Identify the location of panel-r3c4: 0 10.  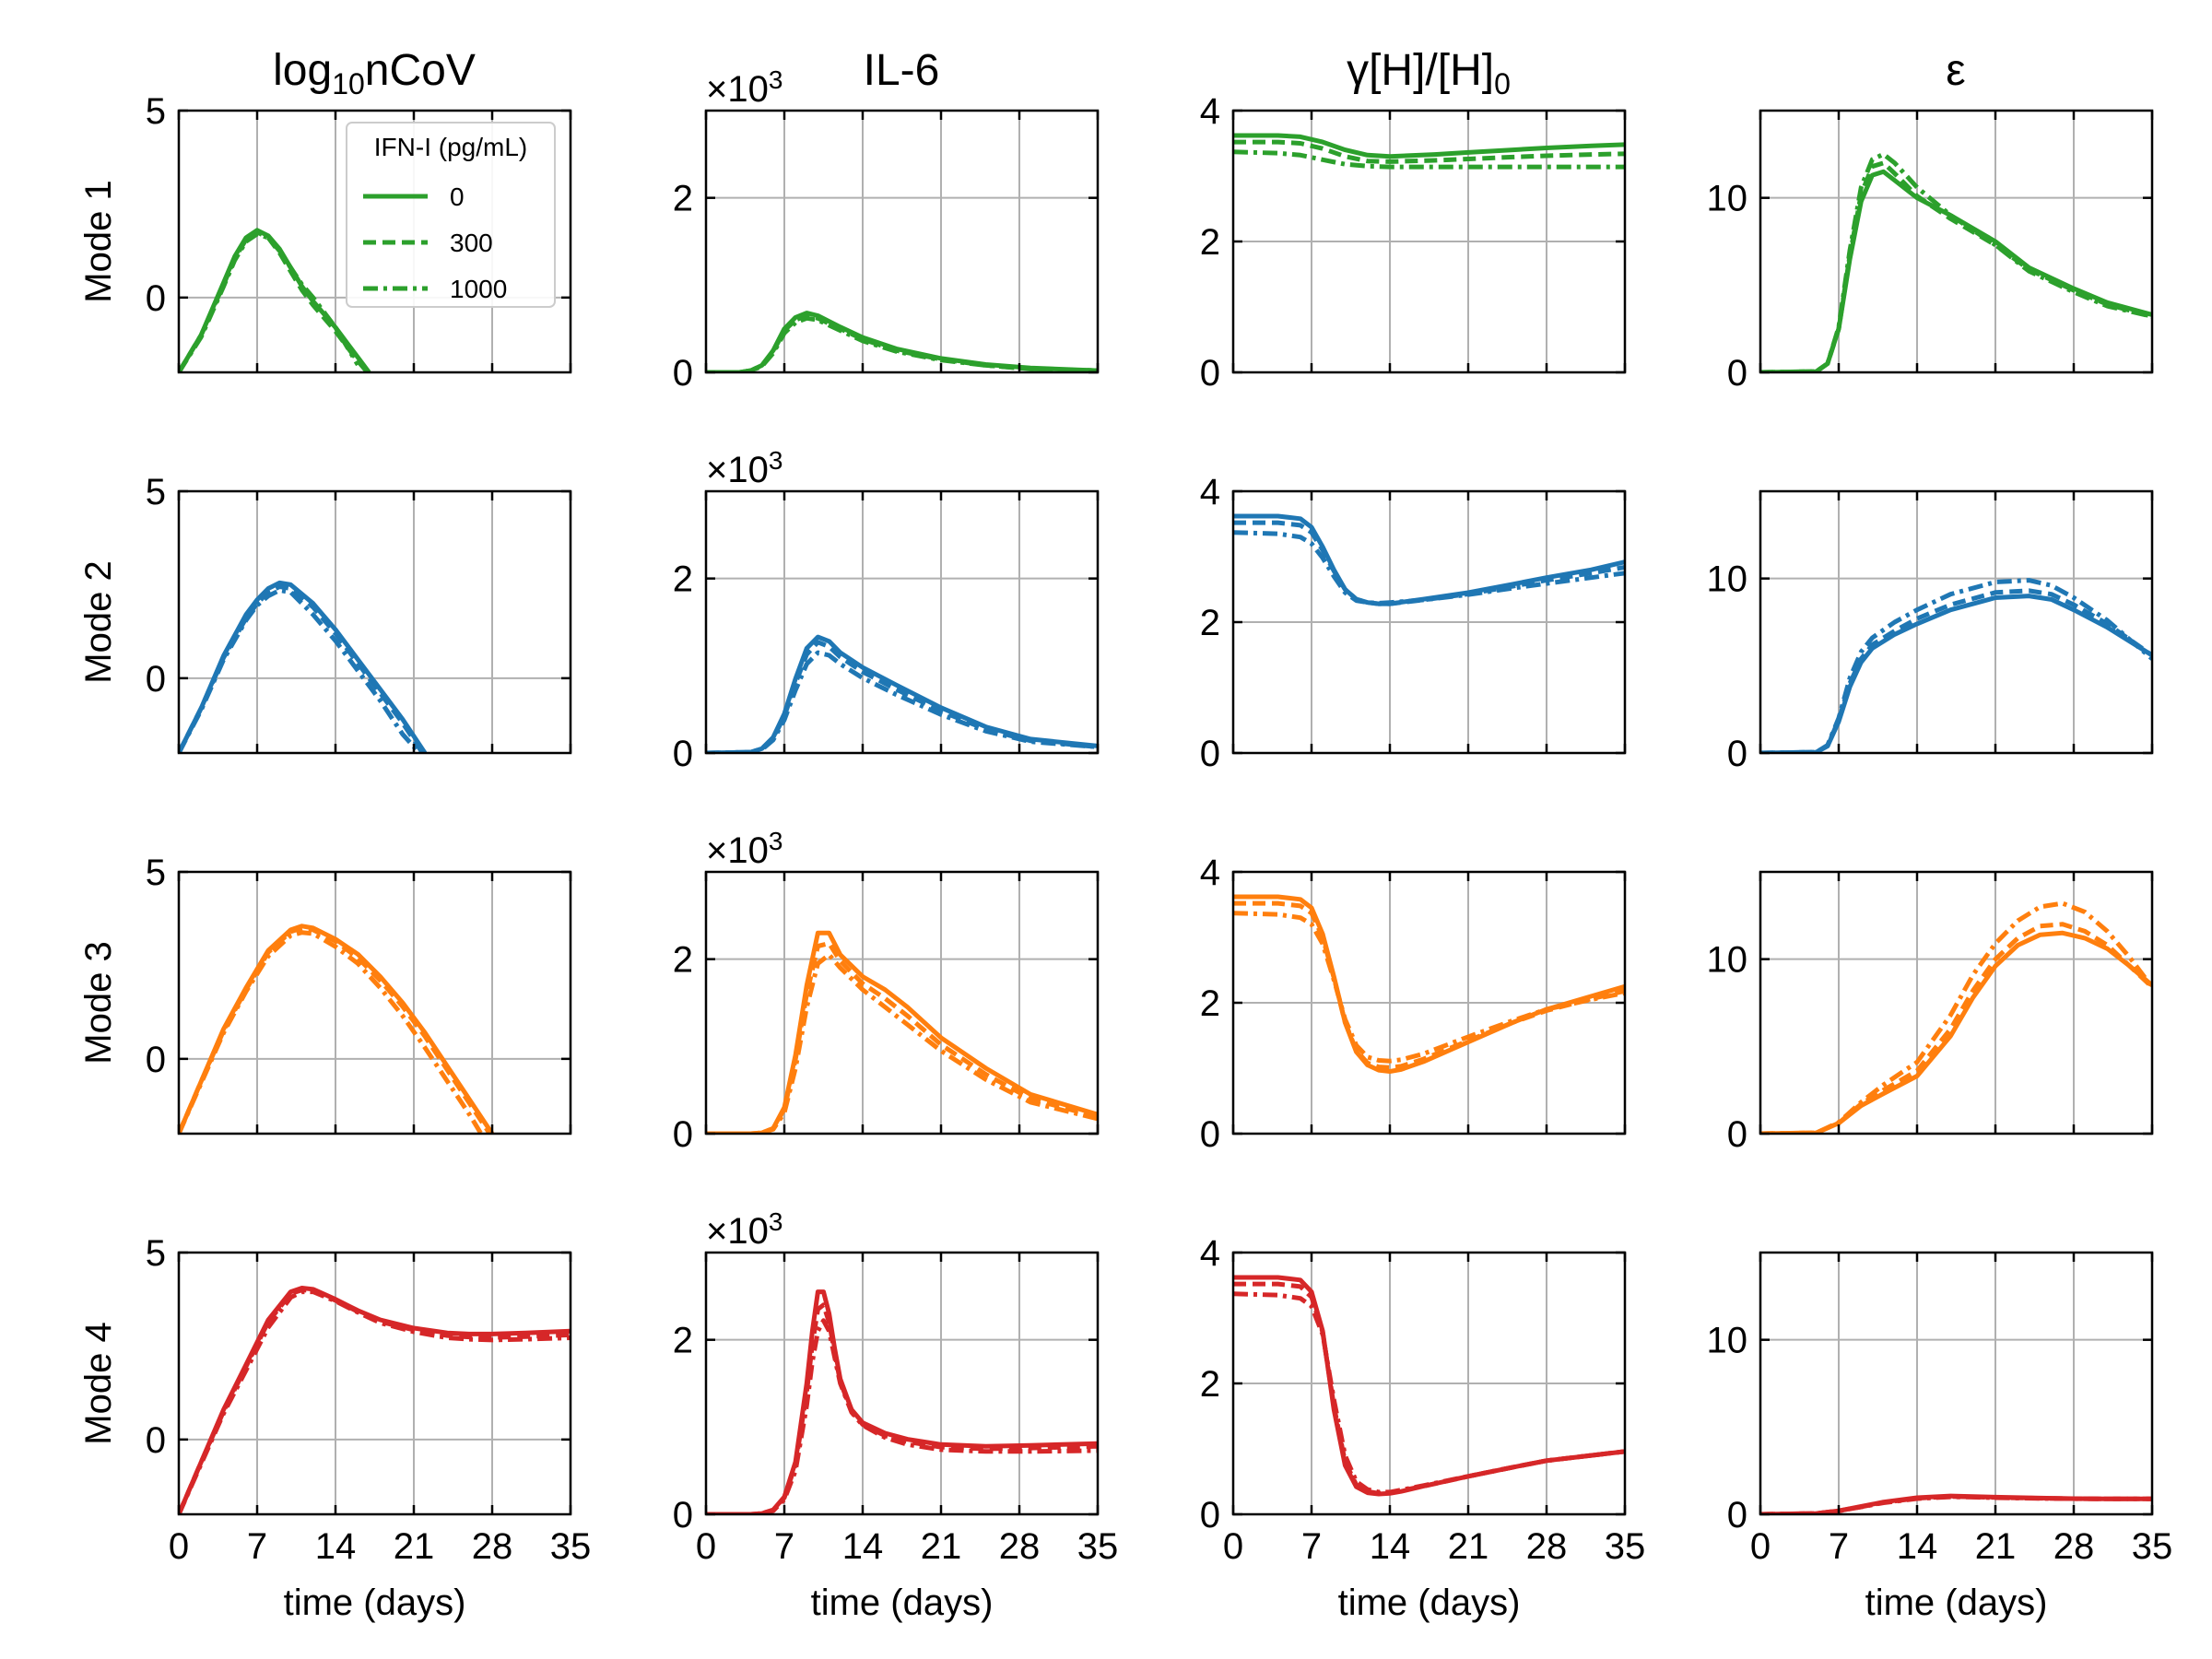
(1930, 1012).